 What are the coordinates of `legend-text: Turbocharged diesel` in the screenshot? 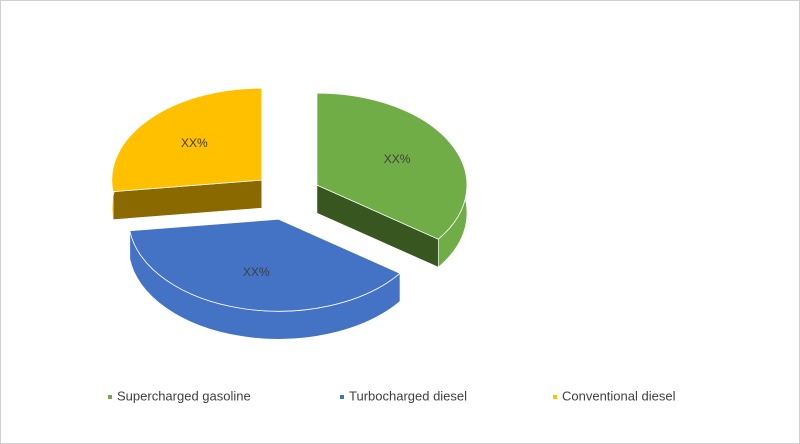 It's located at (408, 395).